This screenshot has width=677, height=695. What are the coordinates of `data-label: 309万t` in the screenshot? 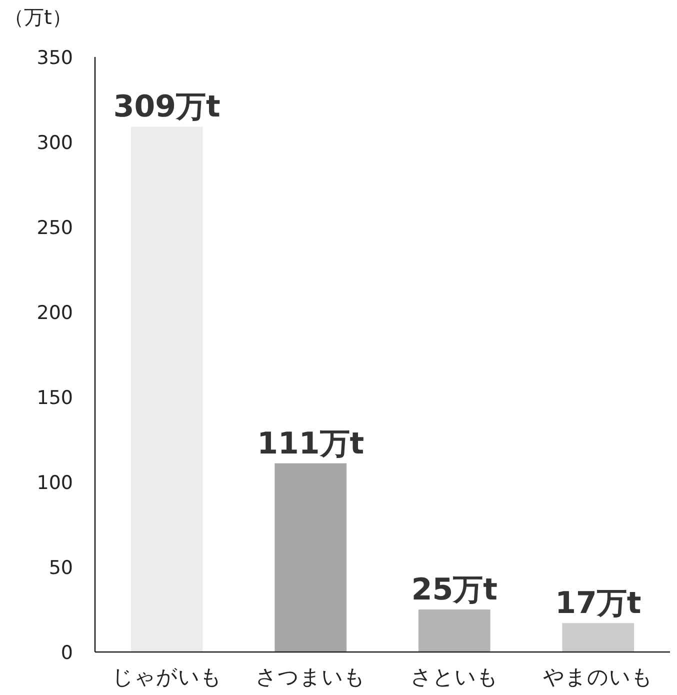 It's located at (166, 107).